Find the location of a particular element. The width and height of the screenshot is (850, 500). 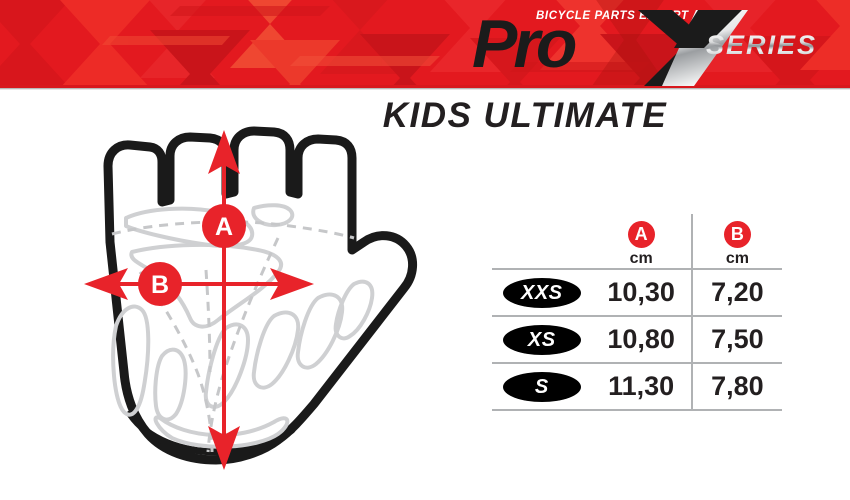

unit-b: cm is located at coordinates (737, 258).